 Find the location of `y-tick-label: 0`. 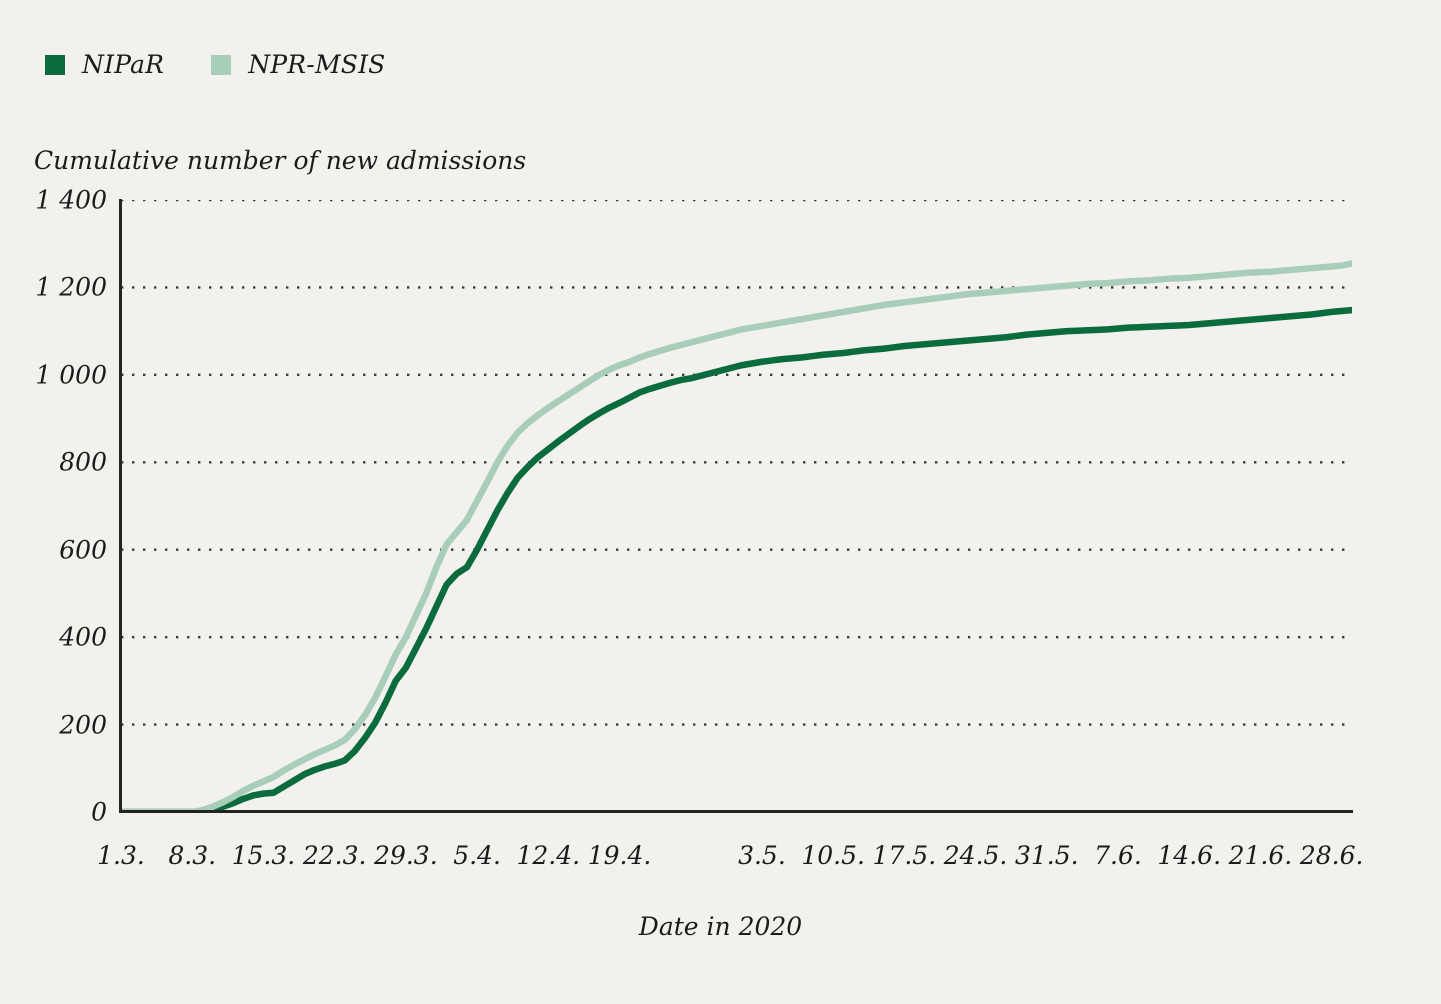

y-tick-label: 0 is located at coordinates (99, 812).